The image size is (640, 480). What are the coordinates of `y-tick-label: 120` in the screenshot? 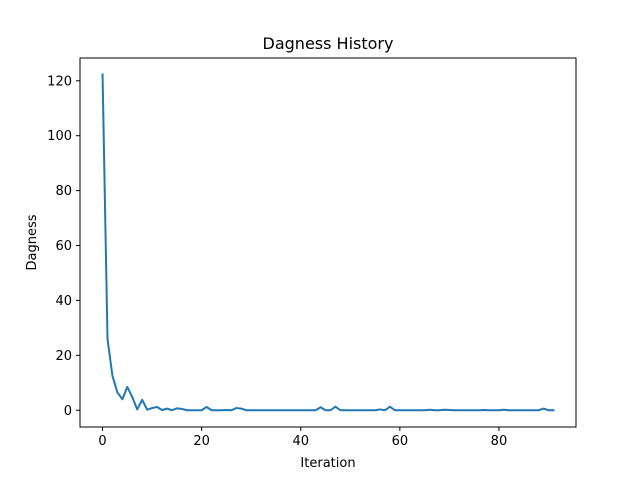 It's located at (59, 81).